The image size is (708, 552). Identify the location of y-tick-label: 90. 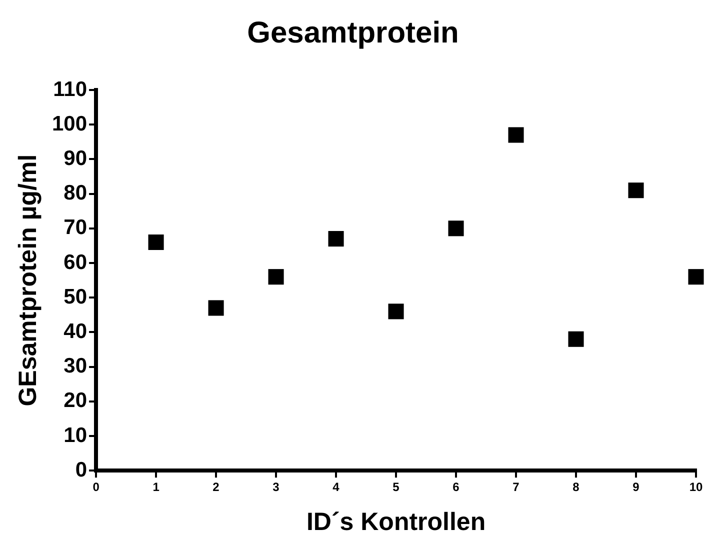
(76, 158).